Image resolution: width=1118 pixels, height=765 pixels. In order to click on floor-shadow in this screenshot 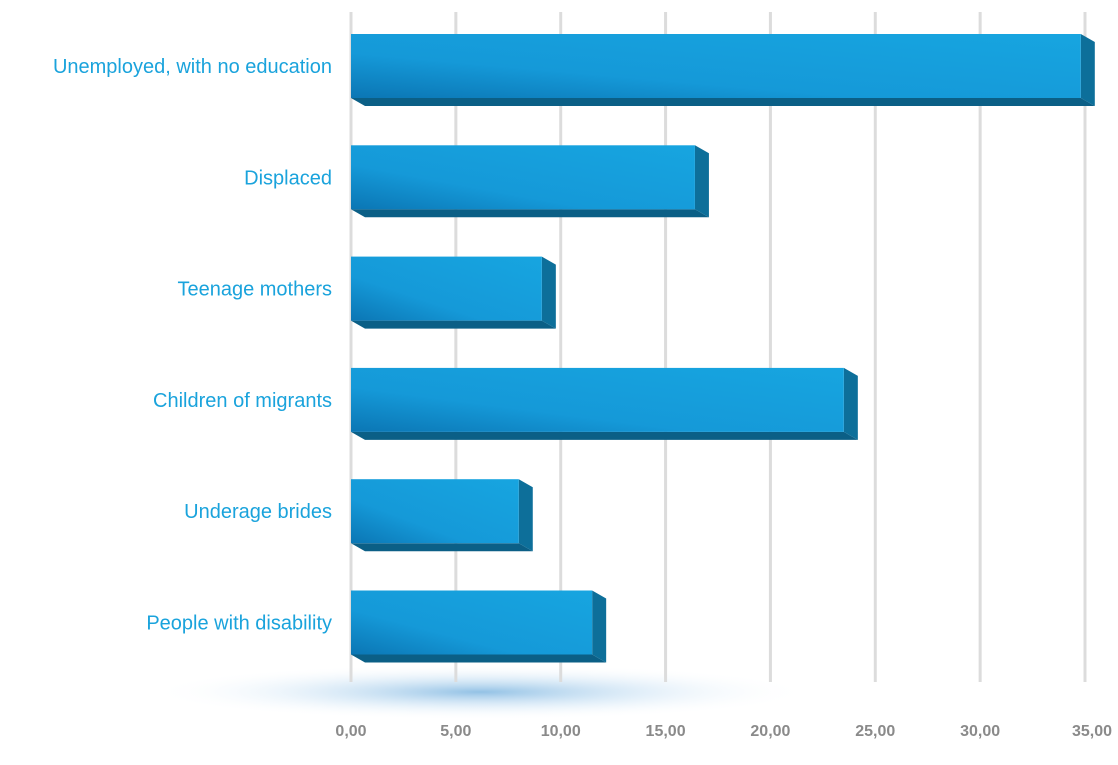, I will do `click(480, 692)`.